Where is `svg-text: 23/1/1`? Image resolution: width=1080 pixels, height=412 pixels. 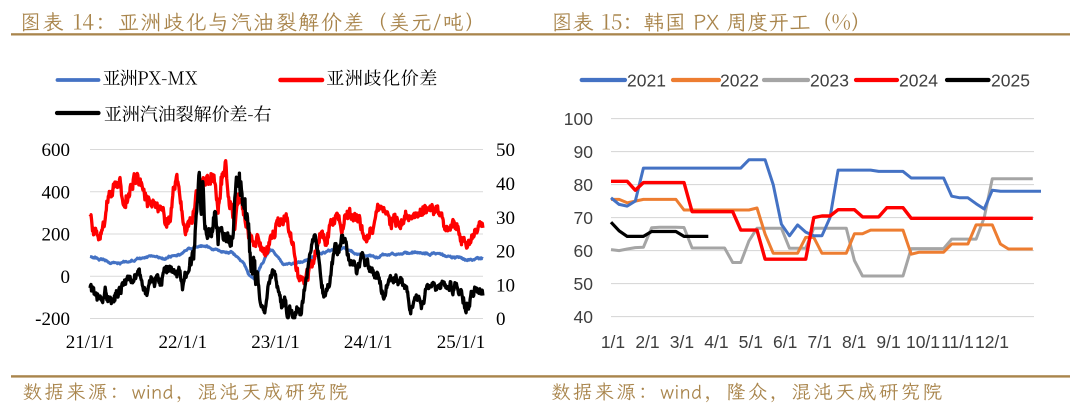 svg-text: 23/1/1 is located at coordinates (275, 342).